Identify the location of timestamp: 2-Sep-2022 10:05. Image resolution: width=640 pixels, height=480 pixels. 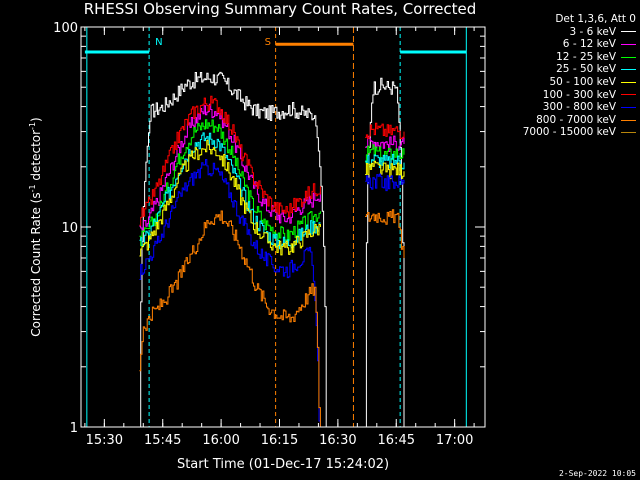
(597, 473).